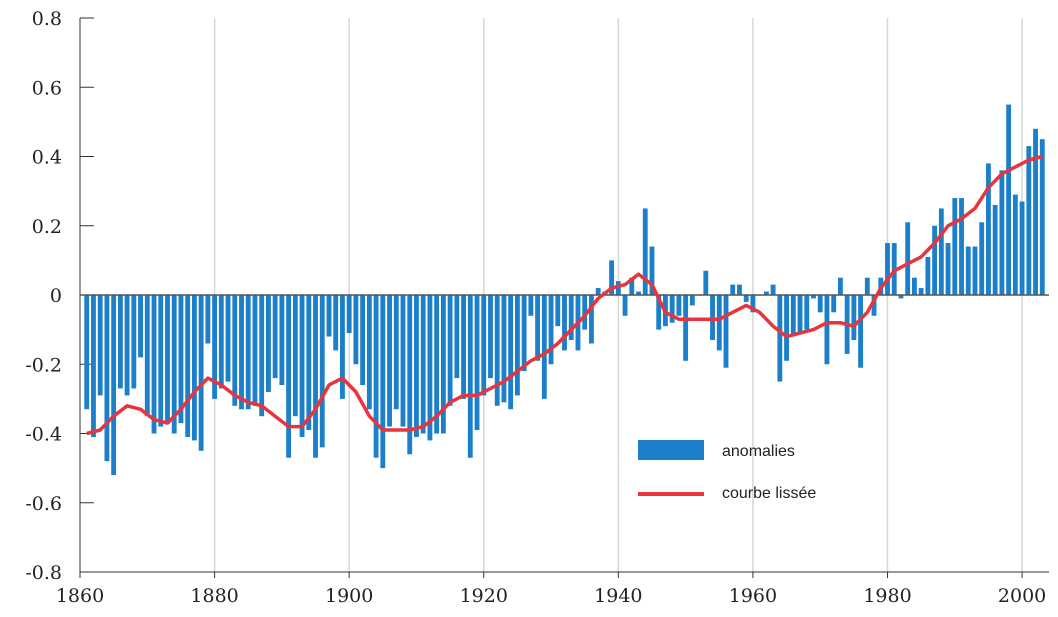 The image size is (1058, 617). What do you see at coordinates (887, 596) in the screenshot?
I see `x-tick-label: 1980` at bounding box center [887, 596].